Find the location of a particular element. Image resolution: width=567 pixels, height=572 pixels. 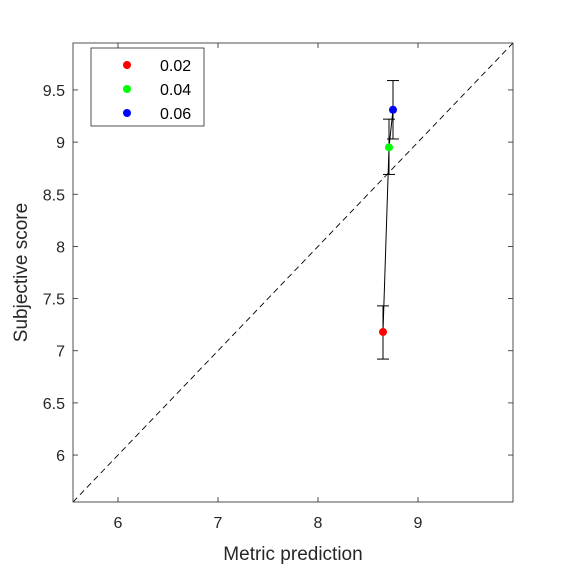

x-axis-label: Metric prediction is located at coordinates (292, 554).